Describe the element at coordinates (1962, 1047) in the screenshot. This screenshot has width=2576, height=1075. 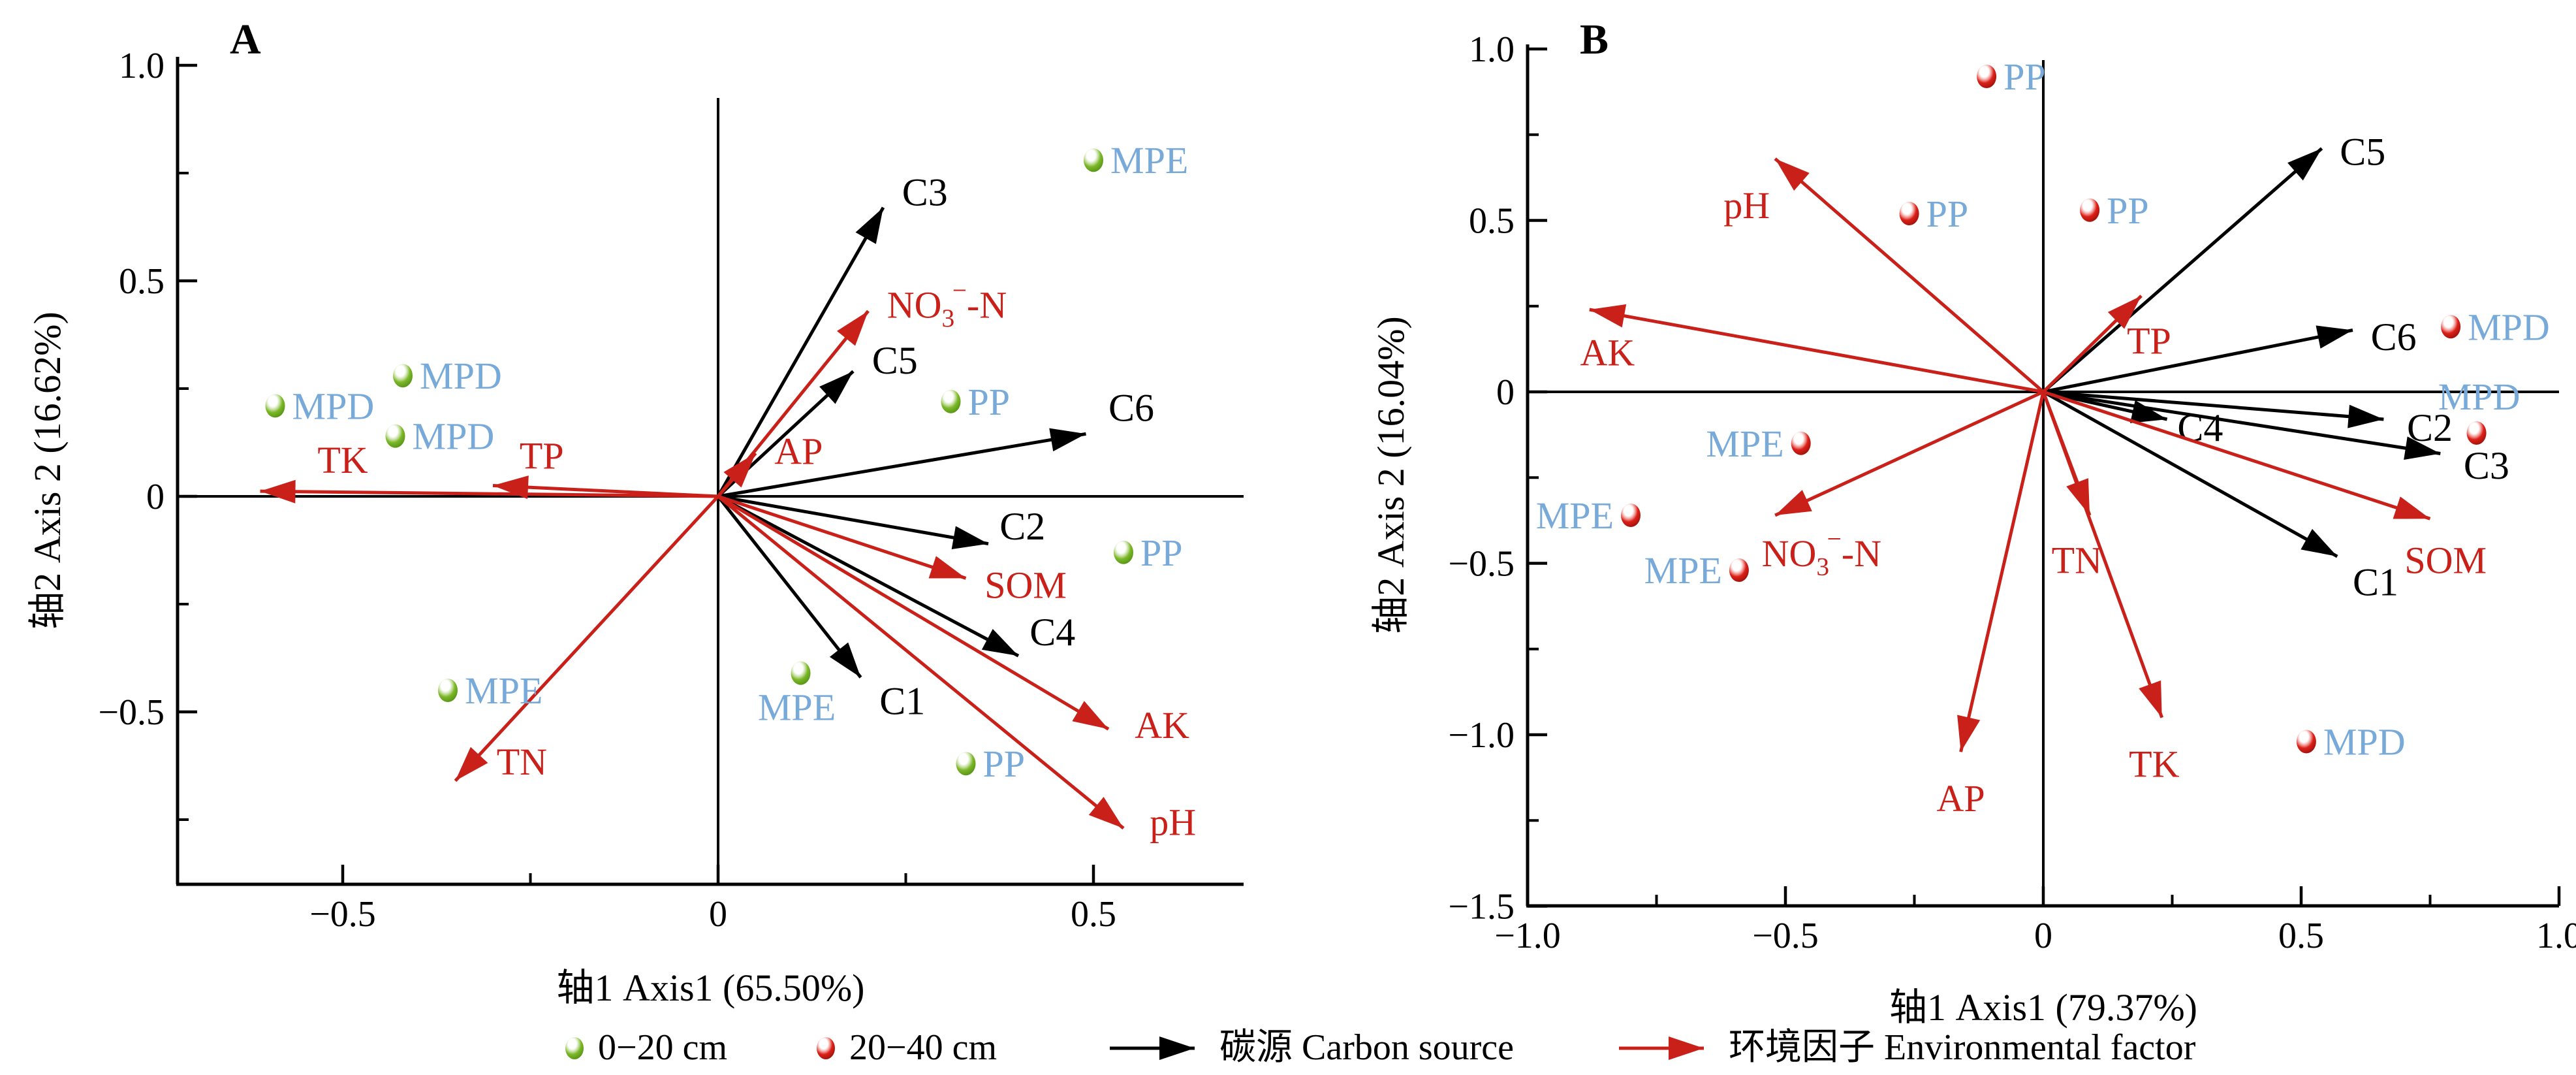
I see `legend-label-environmental-factor: 环境因子 Environmental factor` at that location.